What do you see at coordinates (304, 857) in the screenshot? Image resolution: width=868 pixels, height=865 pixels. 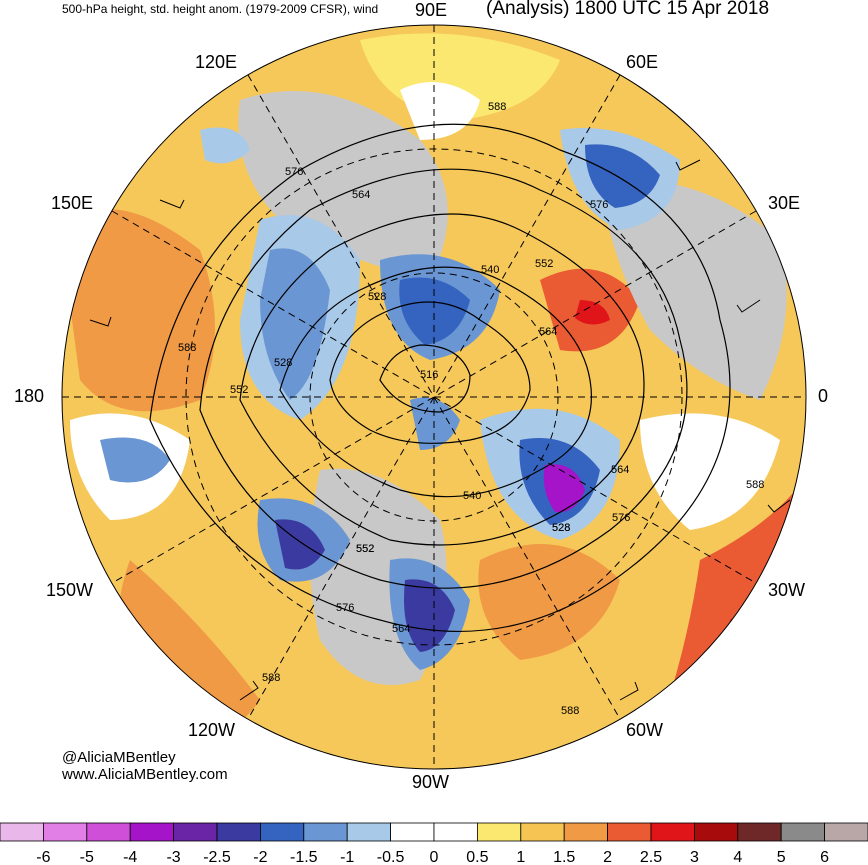 I see `colorbar-tick-label: -1.5` at bounding box center [304, 857].